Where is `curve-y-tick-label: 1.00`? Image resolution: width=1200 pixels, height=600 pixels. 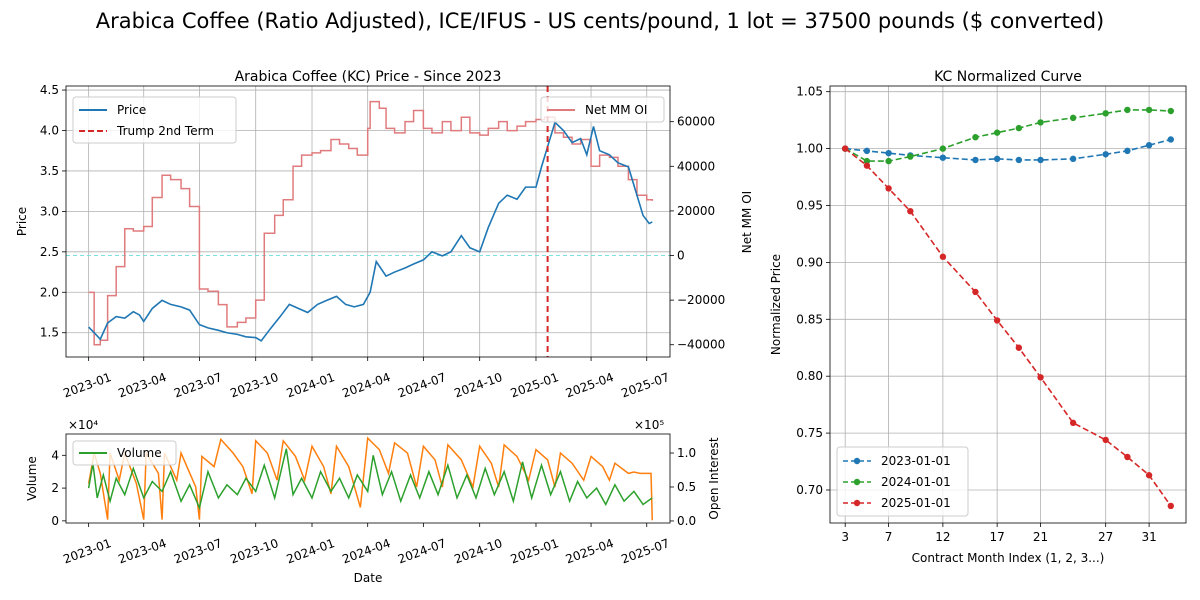
curve-y-tick-label: 1.00 is located at coordinates (809, 149).